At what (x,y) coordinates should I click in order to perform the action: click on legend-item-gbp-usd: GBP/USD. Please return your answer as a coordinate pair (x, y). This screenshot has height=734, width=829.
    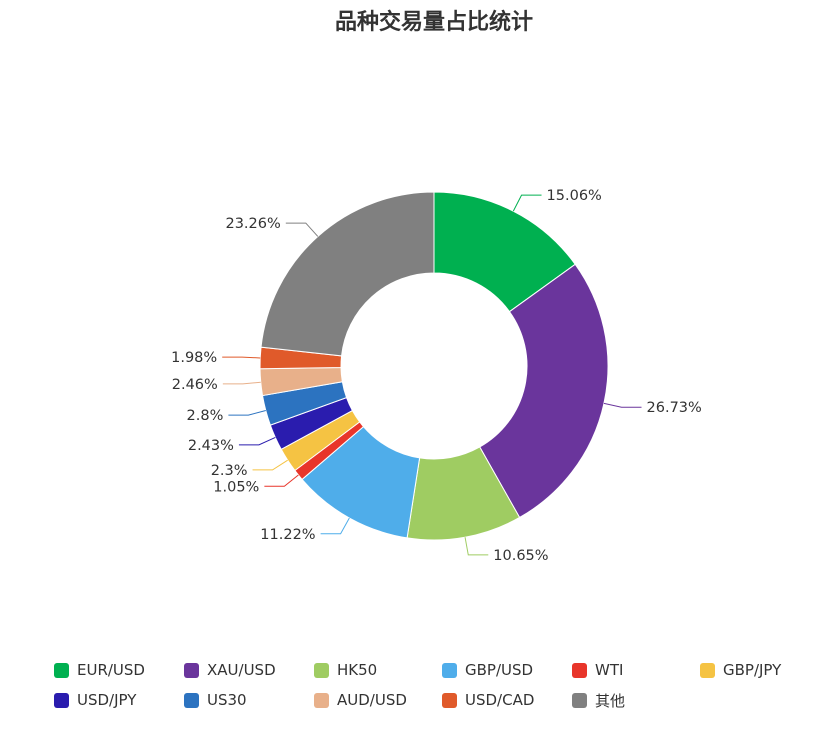
    Looking at the image, I should click on (487, 670).